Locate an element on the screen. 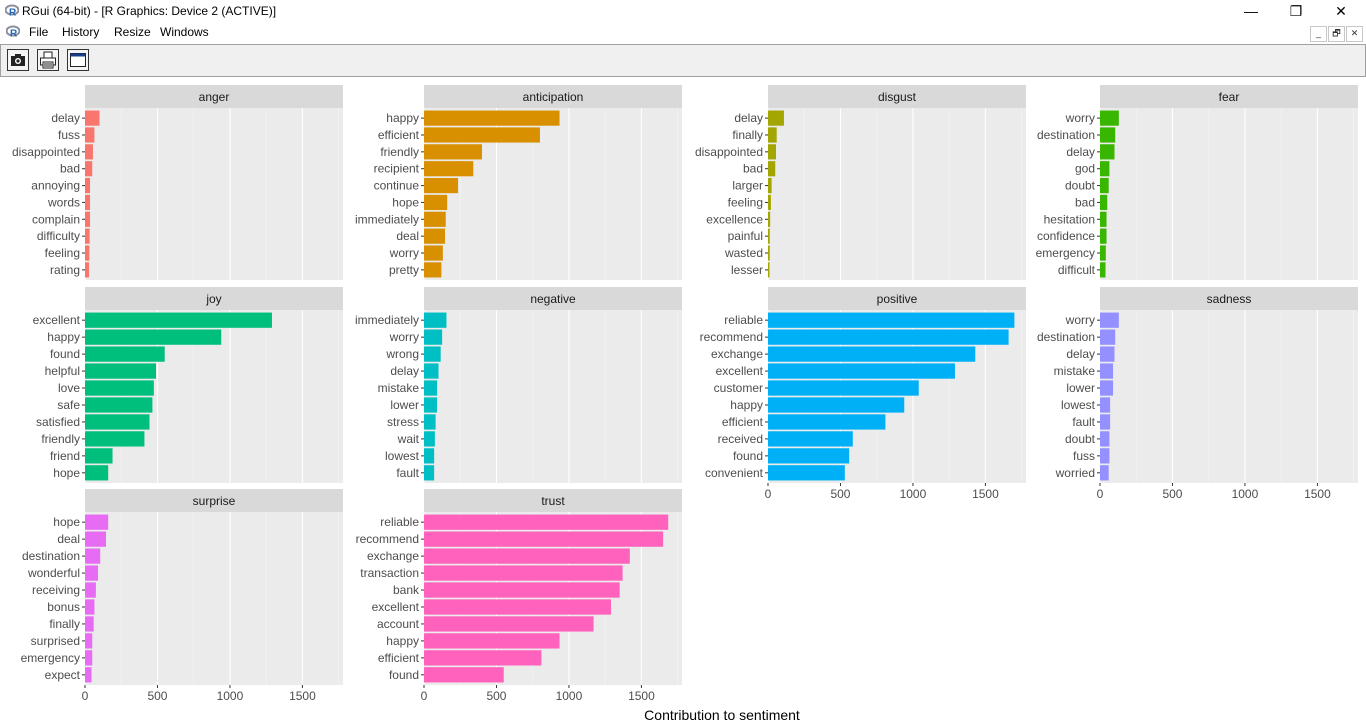 The width and height of the screenshot is (1366, 728). menu-windows: Windows is located at coordinates (184, 32).